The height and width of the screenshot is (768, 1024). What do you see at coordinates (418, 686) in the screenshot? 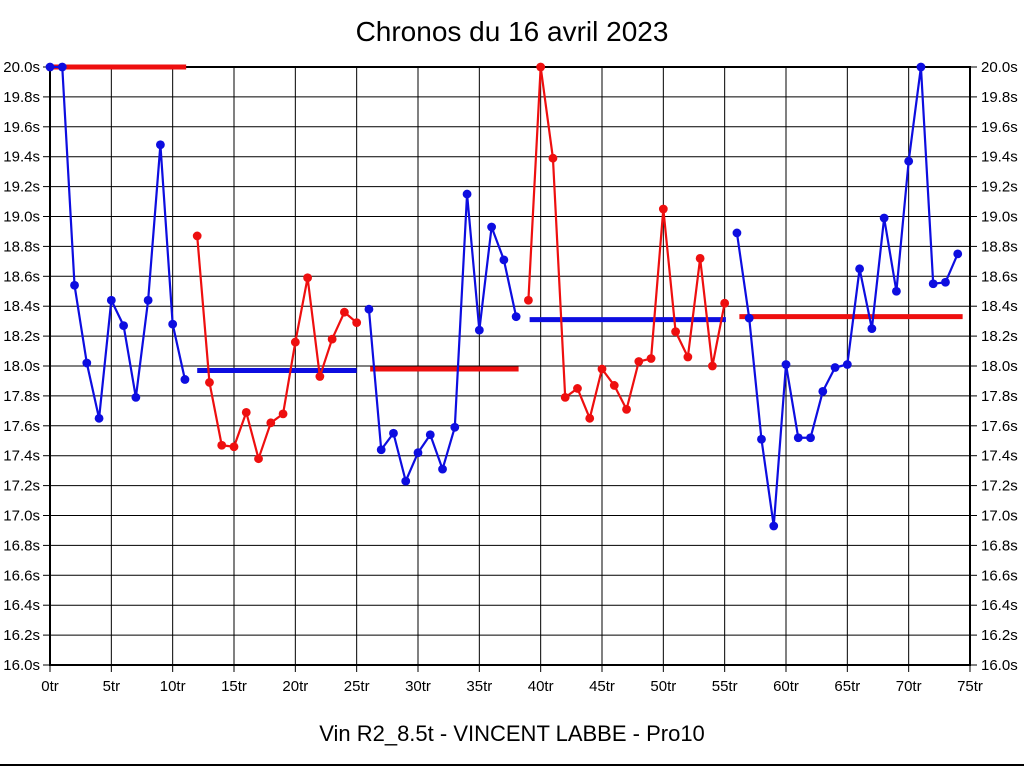
I see `x-axis-label: 30tr` at bounding box center [418, 686].